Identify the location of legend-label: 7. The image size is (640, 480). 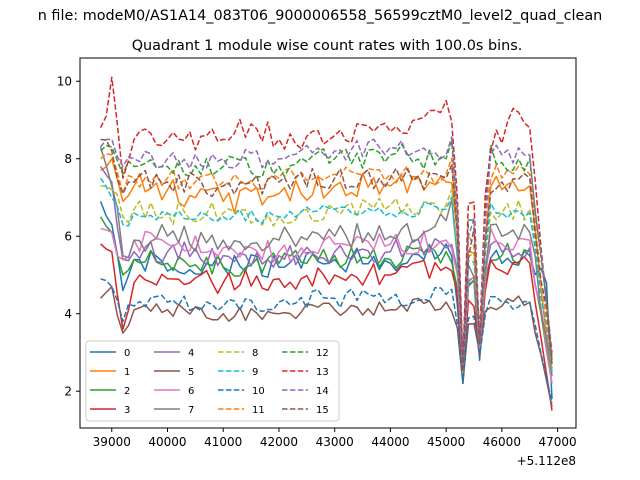
(191, 410).